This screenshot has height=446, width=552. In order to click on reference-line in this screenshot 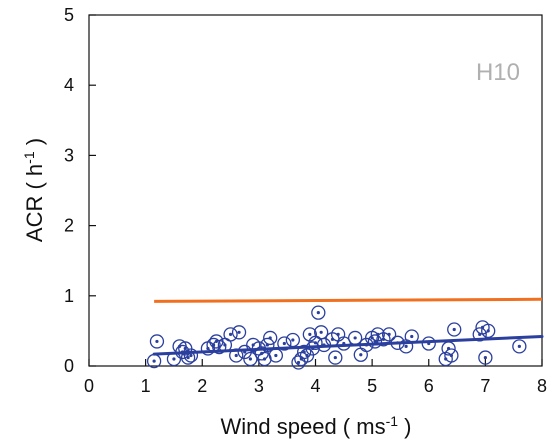, I will do `click(348, 300)`.